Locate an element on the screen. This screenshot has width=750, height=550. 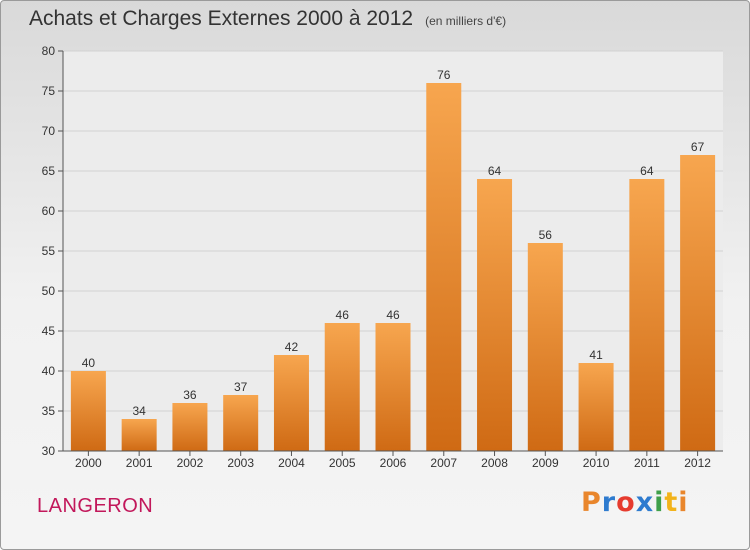
x-tick-label: 2007 is located at coordinates (443, 463).